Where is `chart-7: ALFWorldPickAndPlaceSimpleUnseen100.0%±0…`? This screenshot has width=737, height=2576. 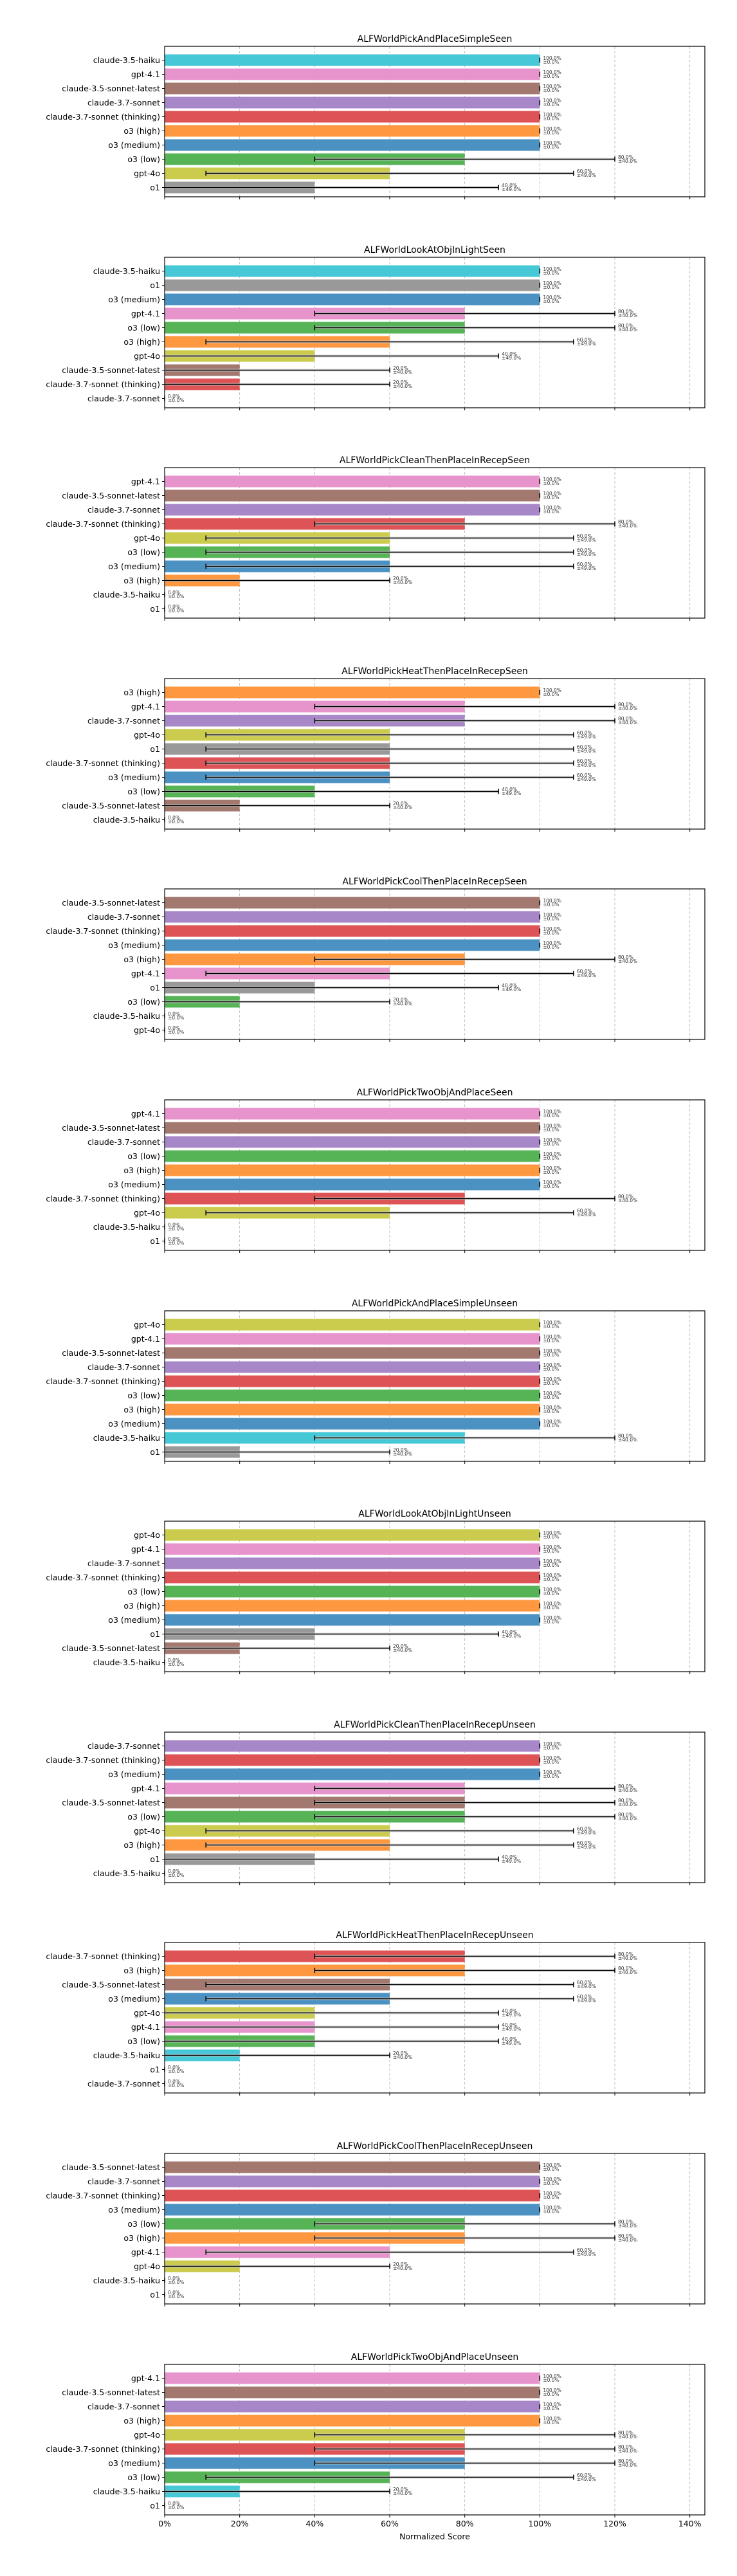
chart-7: ALFWorldPickAndPlaceSimpleUnseen100.0%±0… is located at coordinates (375, 1381).